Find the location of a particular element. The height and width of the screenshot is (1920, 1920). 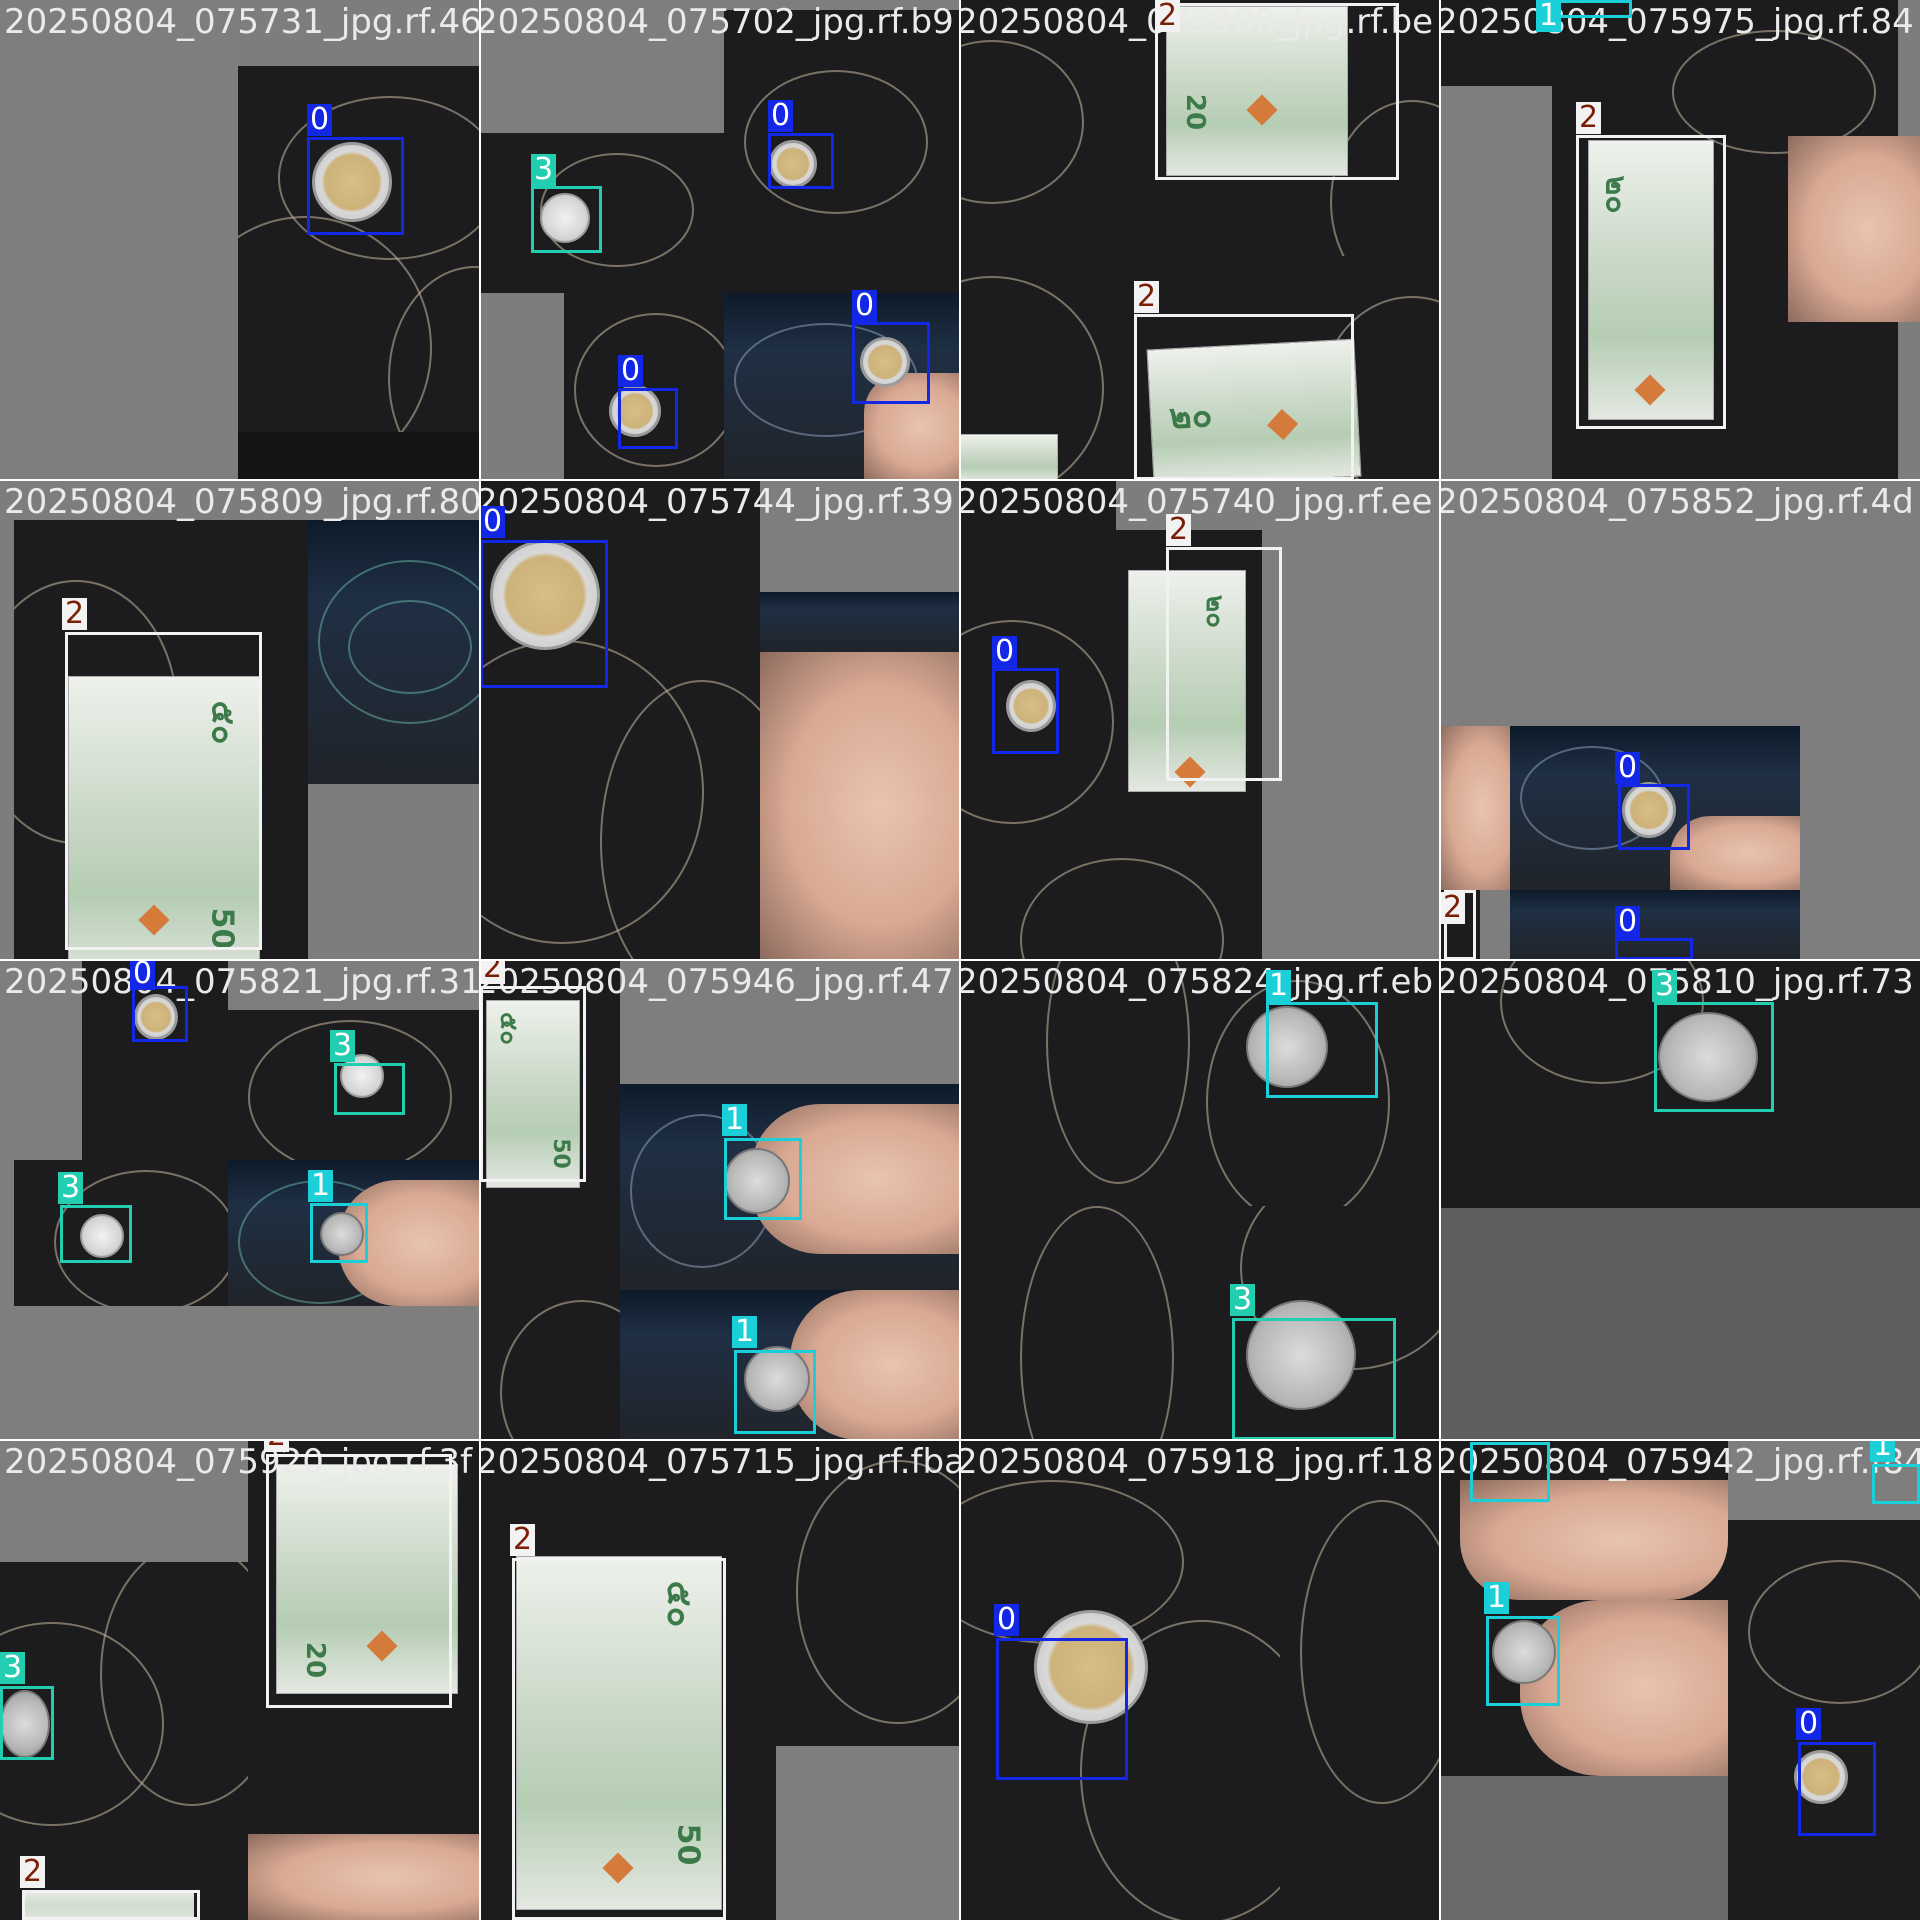

tile-5: 20250804_075744_jpg.rf.39 0 is located at coordinates (720, 720).